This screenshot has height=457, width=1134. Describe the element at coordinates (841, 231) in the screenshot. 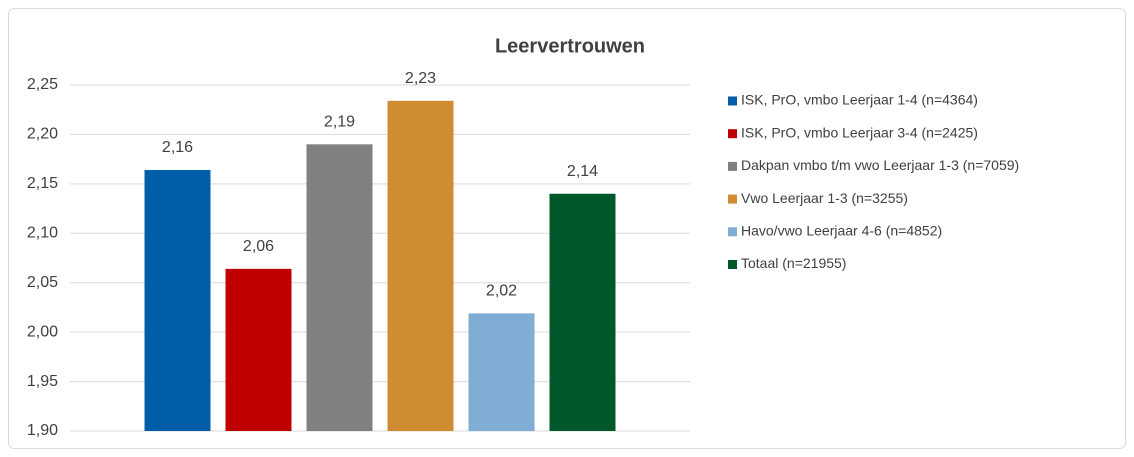

I see `legend-label: Havo/vwo Leerjaar 4-6 (n=4852)` at that location.